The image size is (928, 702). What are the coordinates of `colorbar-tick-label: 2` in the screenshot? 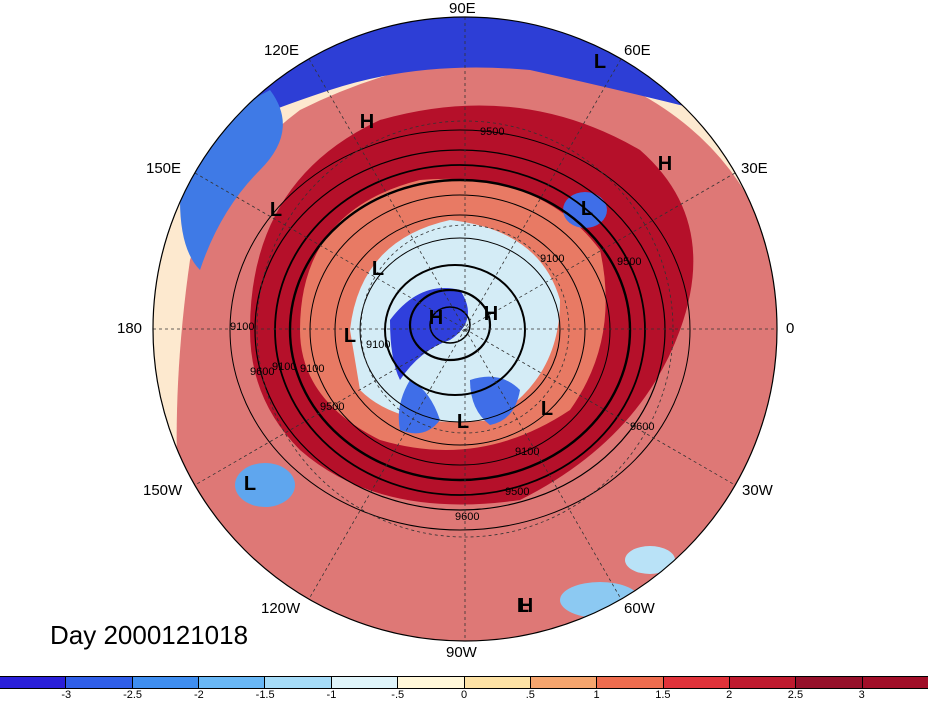 It's located at (729, 695).